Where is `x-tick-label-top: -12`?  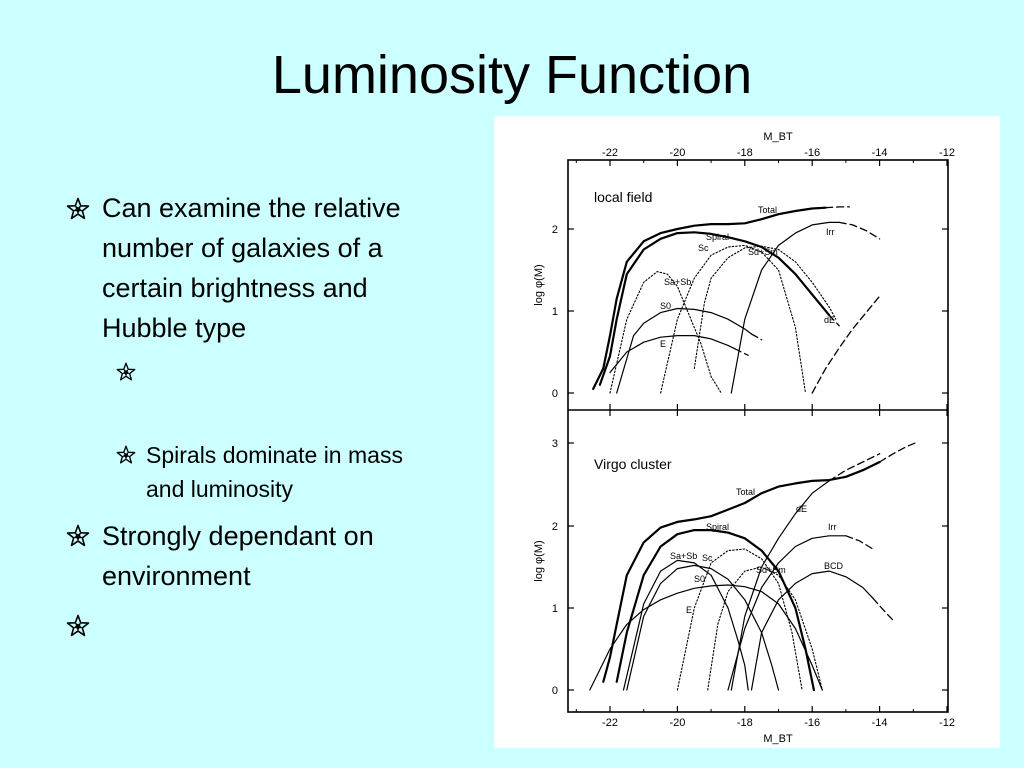
x-tick-label-top: -12 is located at coordinates (947, 153).